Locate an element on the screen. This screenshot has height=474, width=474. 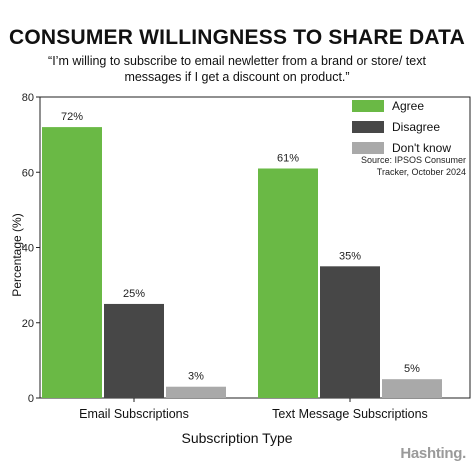
legend-swatch-agree is located at coordinates (368, 106).